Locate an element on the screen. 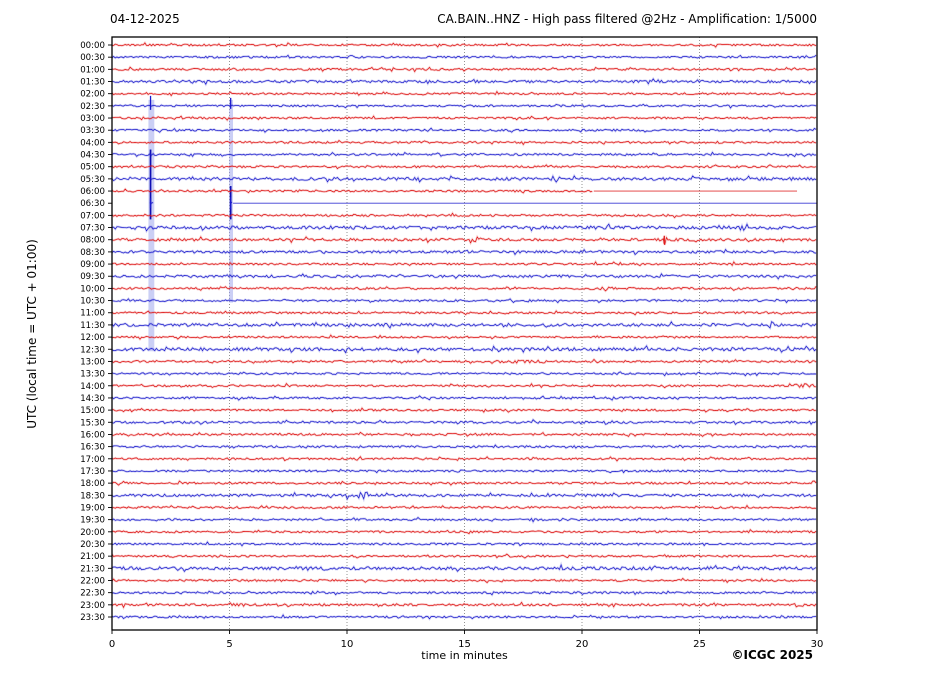  y-tick-label: 10:30 is located at coordinates (92, 302).